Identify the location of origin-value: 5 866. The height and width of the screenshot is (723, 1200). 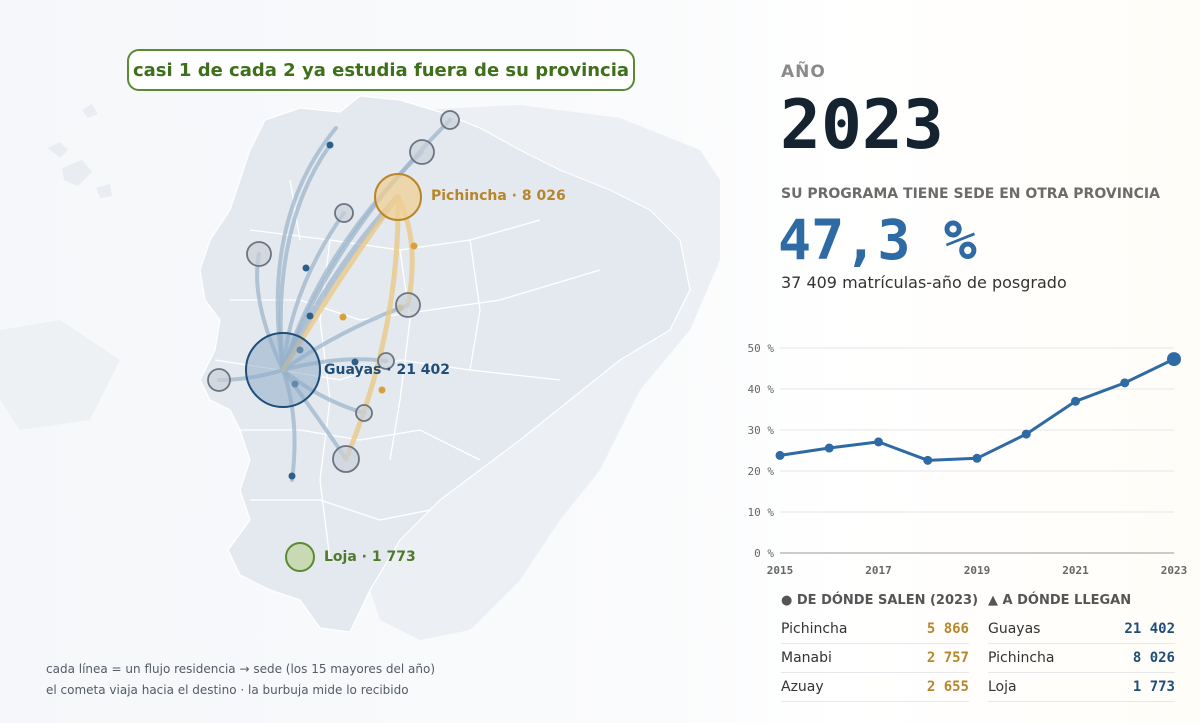
(947, 629).